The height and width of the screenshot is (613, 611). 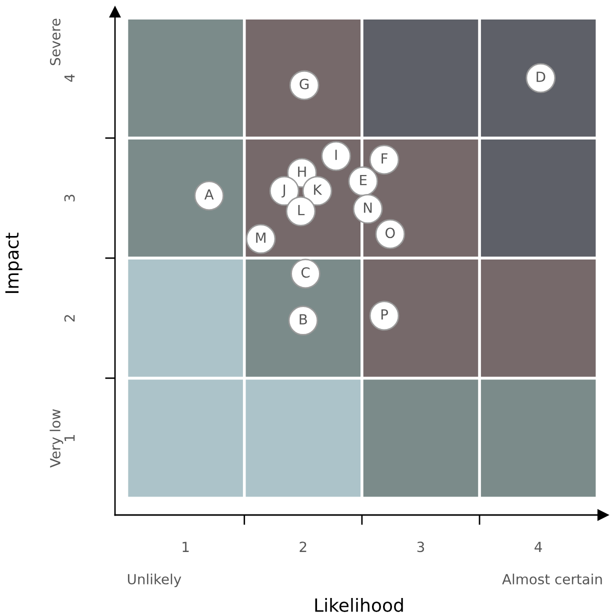 I want to click on data-label: L, so click(x=301, y=210).